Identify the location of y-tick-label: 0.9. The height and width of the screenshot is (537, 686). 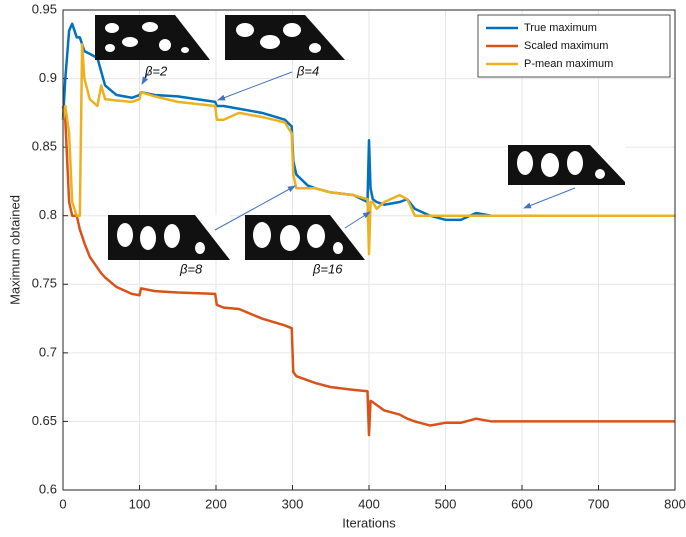
(48, 77).